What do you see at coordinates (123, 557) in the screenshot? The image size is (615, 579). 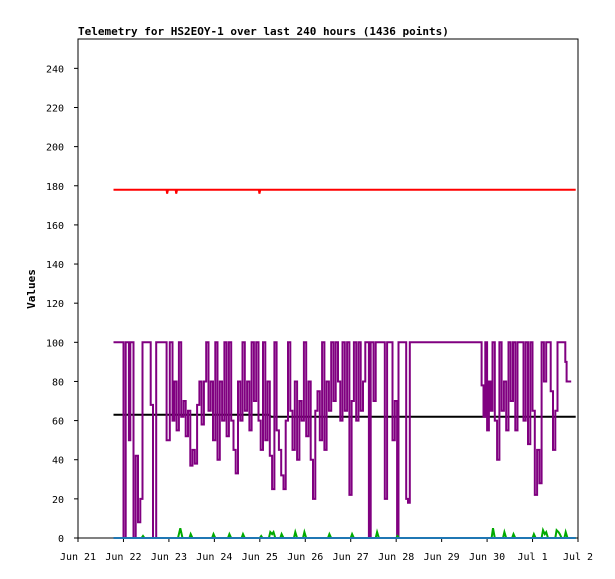 I see `x-tick-label: Jun 22` at bounding box center [123, 557].